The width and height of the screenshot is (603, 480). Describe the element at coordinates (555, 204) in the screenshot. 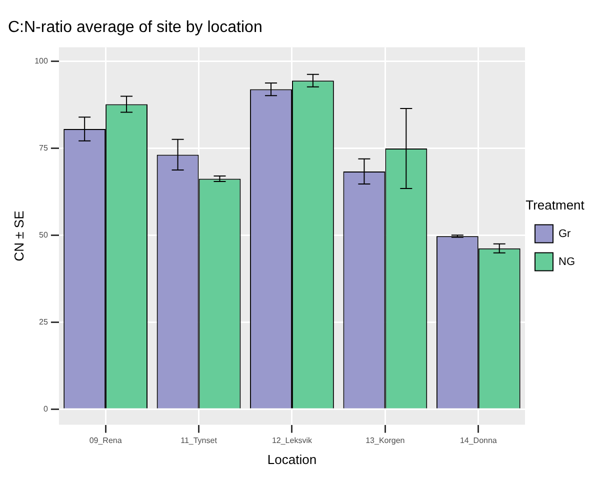

I see `legend-title: Treatment` at that location.